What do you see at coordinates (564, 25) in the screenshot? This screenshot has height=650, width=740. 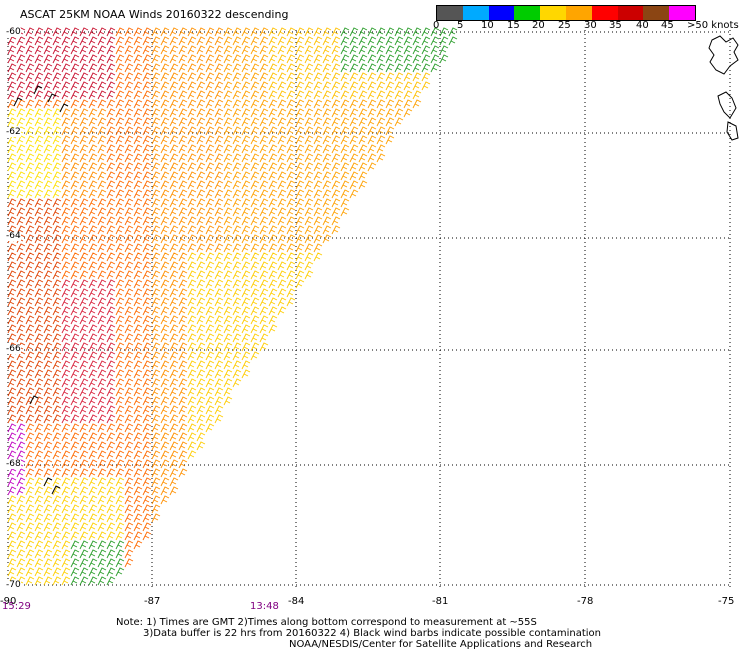 I see `colorbar-label-25: 25` at bounding box center [564, 25].